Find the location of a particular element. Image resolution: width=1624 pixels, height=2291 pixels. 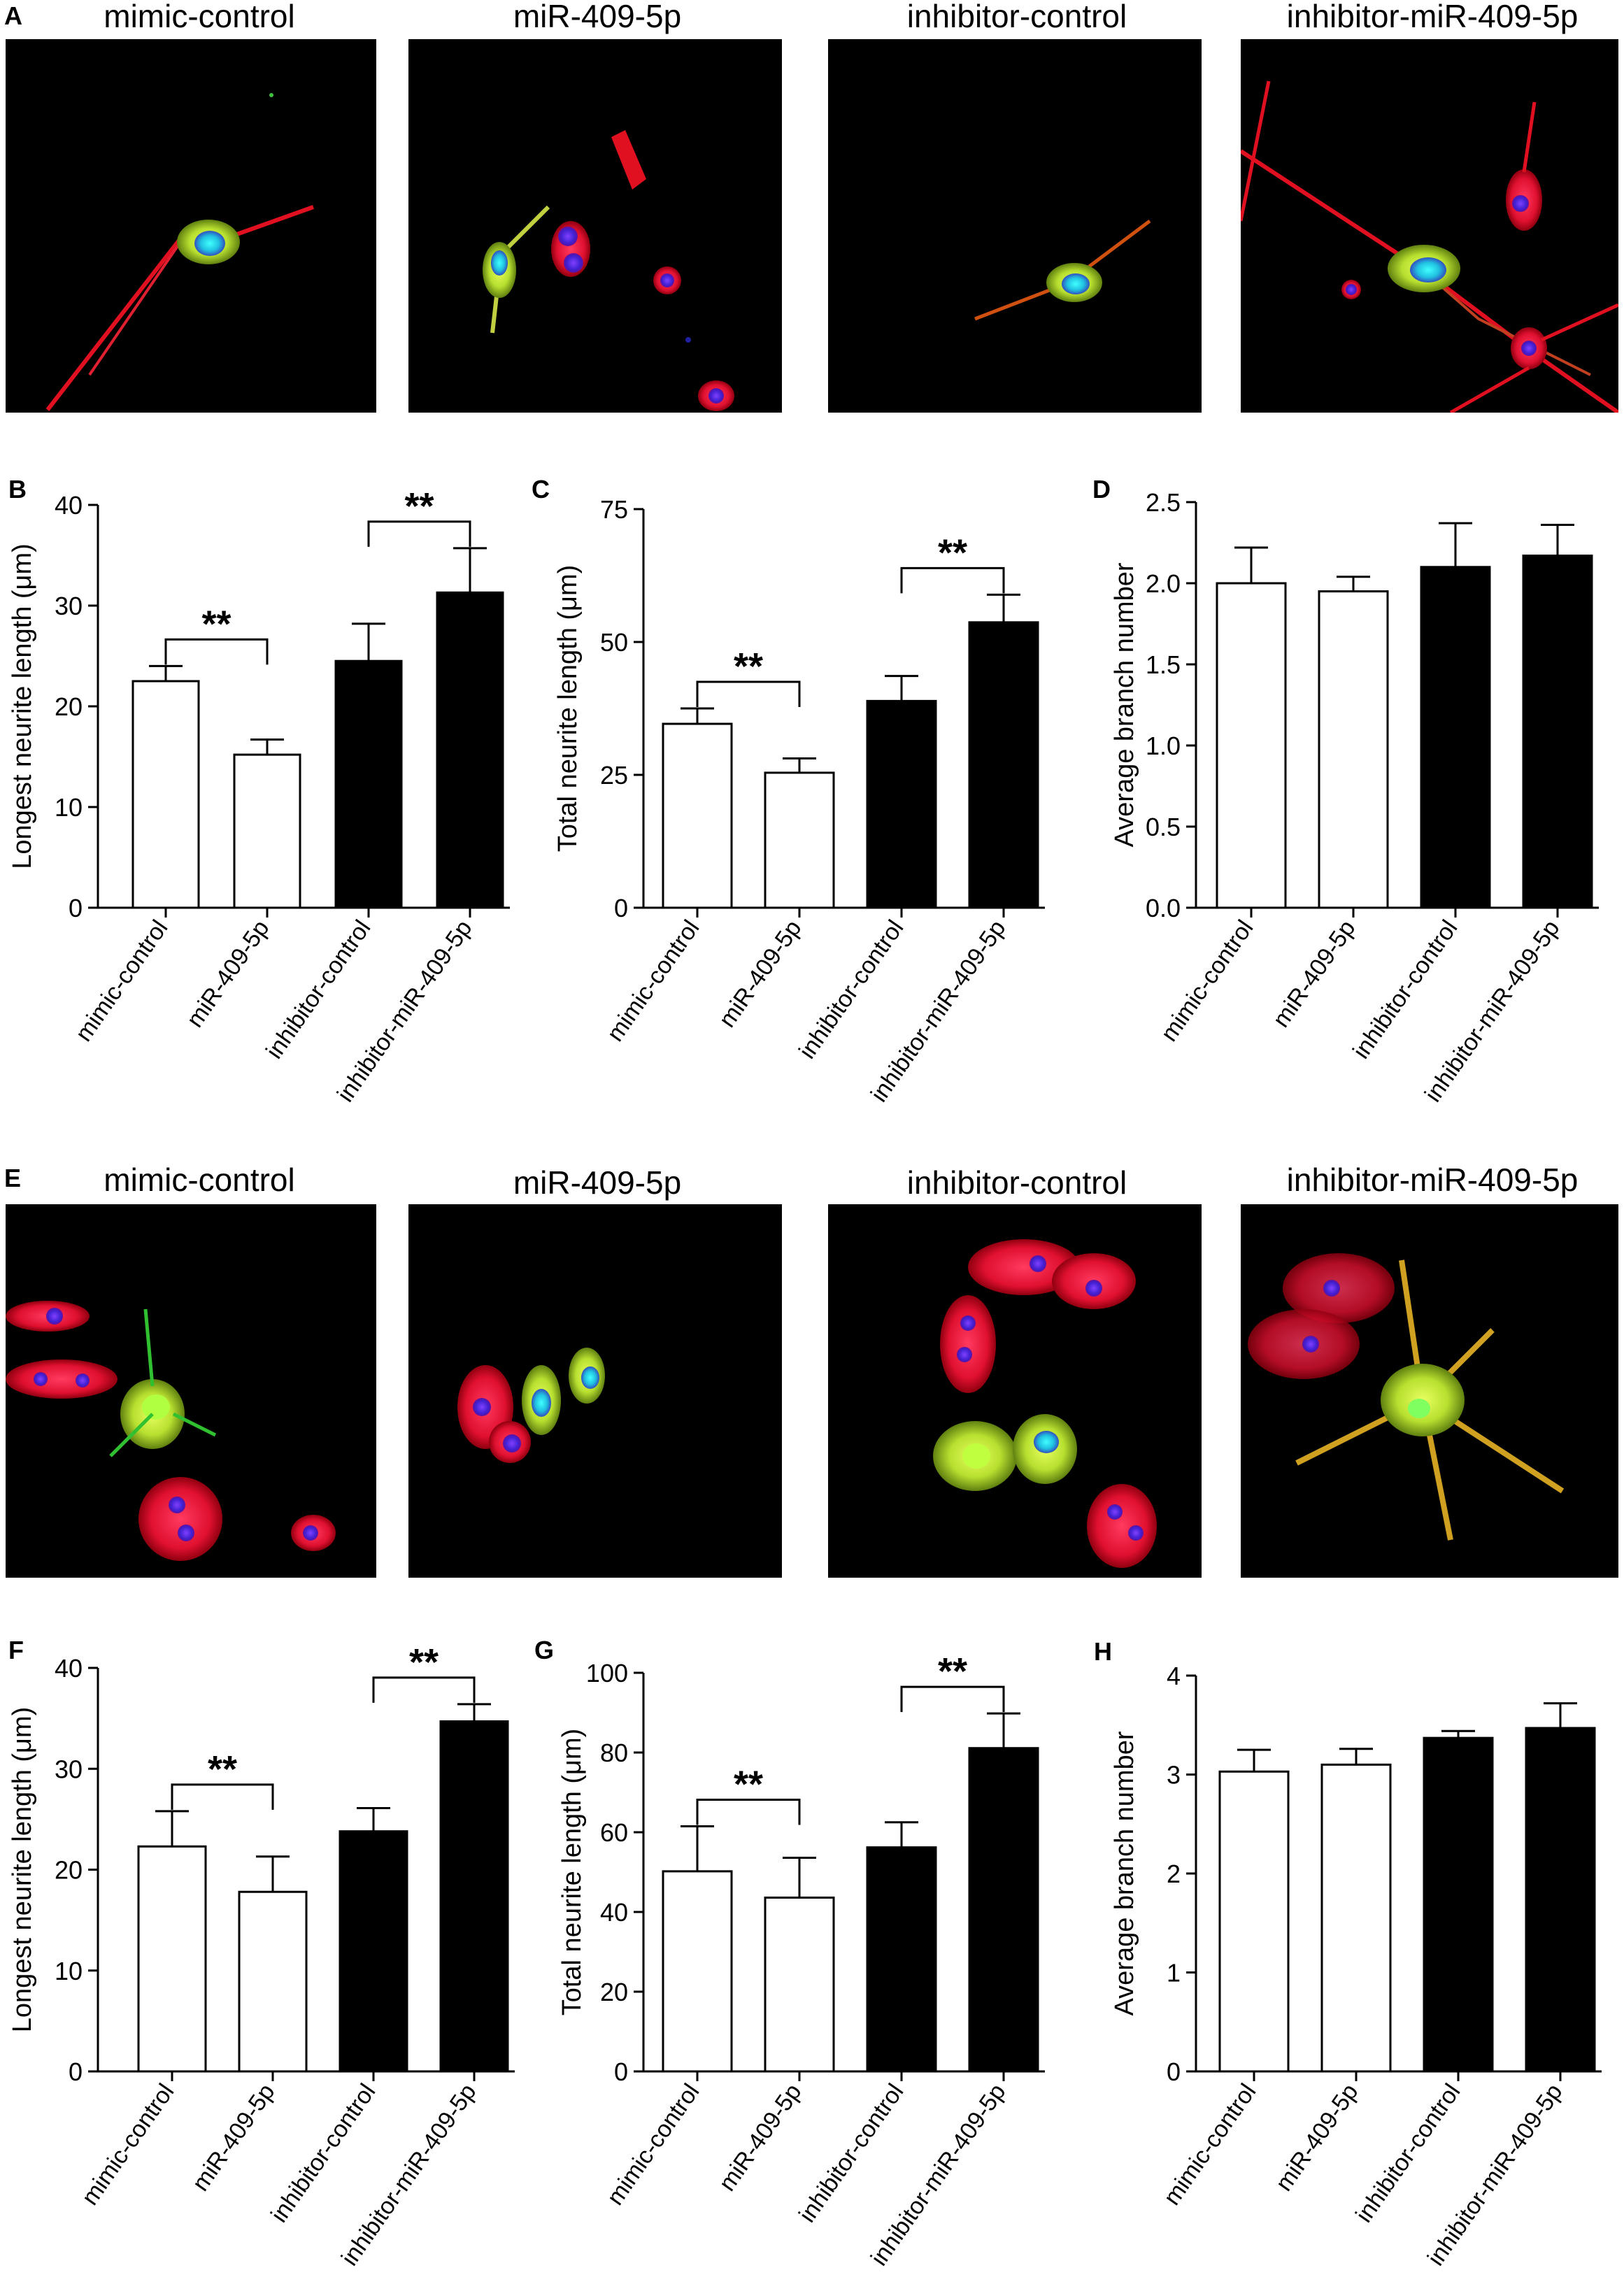

y-tick-label: 4 is located at coordinates (1174, 1676).